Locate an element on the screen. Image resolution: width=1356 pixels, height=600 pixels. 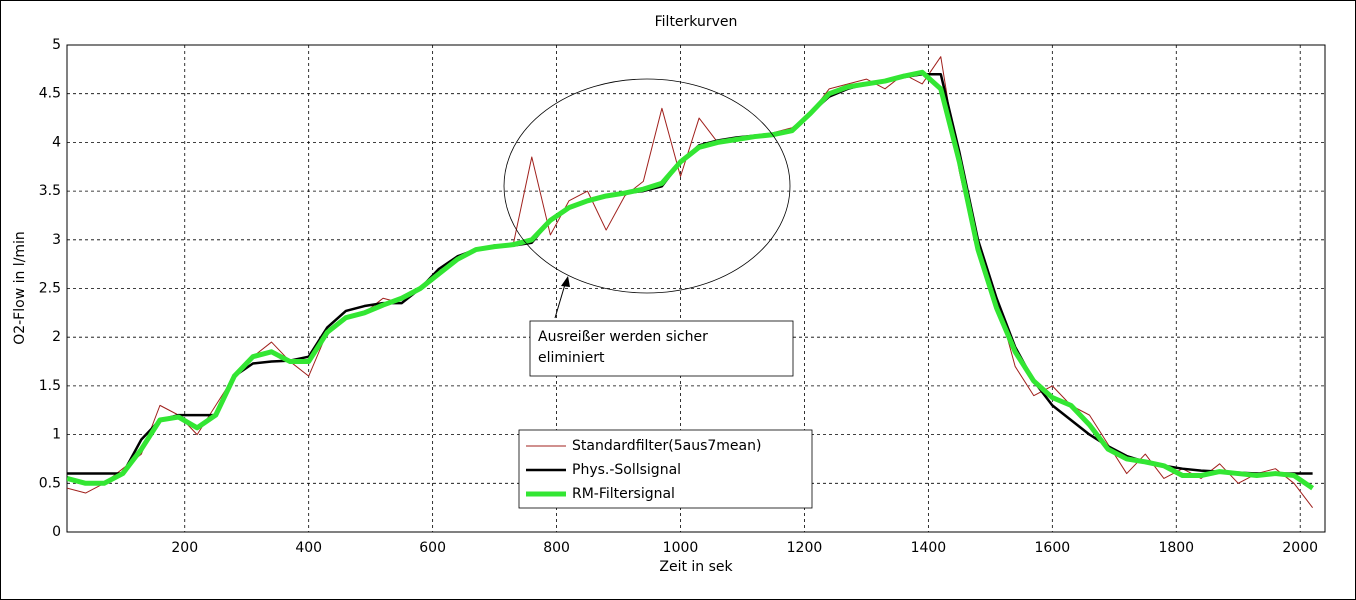
x-tick-label: 600 is located at coordinates (432, 548).